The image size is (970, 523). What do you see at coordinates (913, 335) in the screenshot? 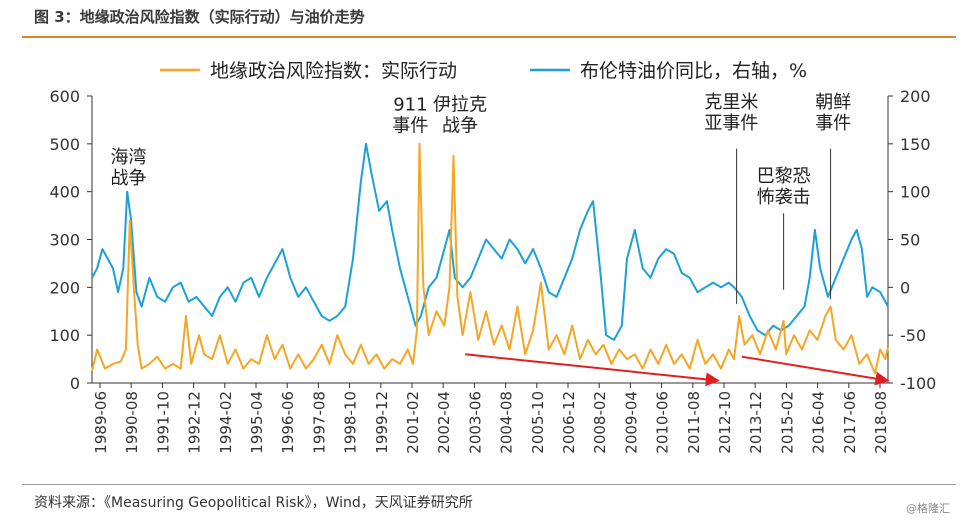
I see `y-tick-label-right: -50` at bounding box center [913, 335].